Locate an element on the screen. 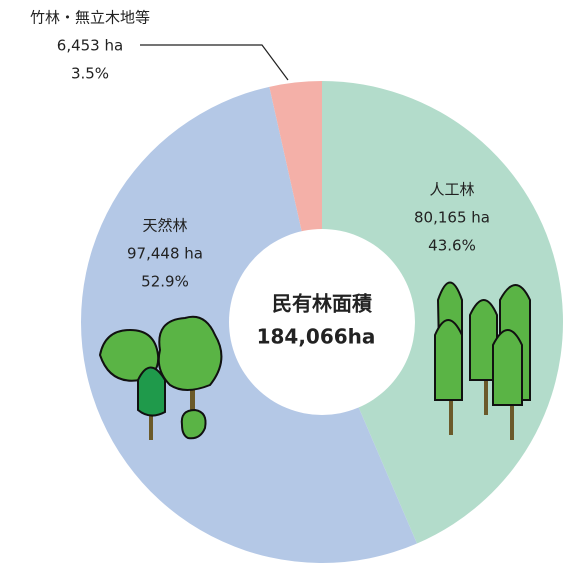 The width and height of the screenshot is (573, 565). slice-label: 人工林 is located at coordinates (451, 190).